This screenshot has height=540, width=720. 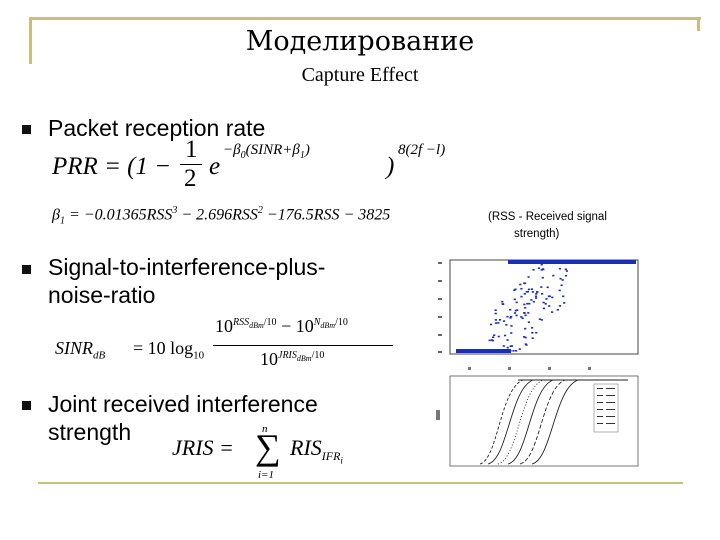 What do you see at coordinates (287, 355) in the screenshot?
I see `sinr-den-exp: JRIS` at bounding box center [287, 355].